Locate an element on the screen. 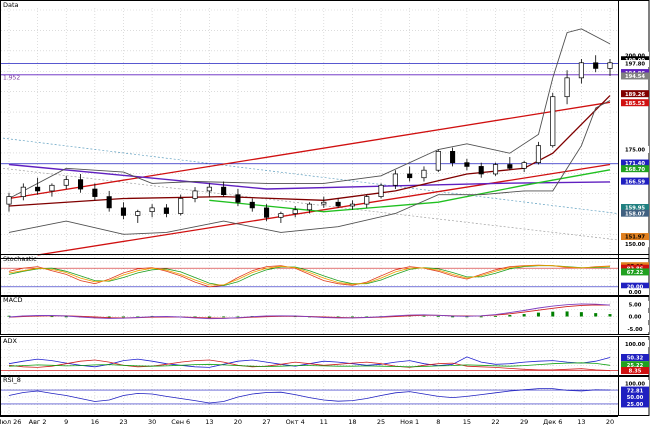 This screenshot has height=428, width=650. panel-title-stochastic: Stochastic is located at coordinates (20, 259).